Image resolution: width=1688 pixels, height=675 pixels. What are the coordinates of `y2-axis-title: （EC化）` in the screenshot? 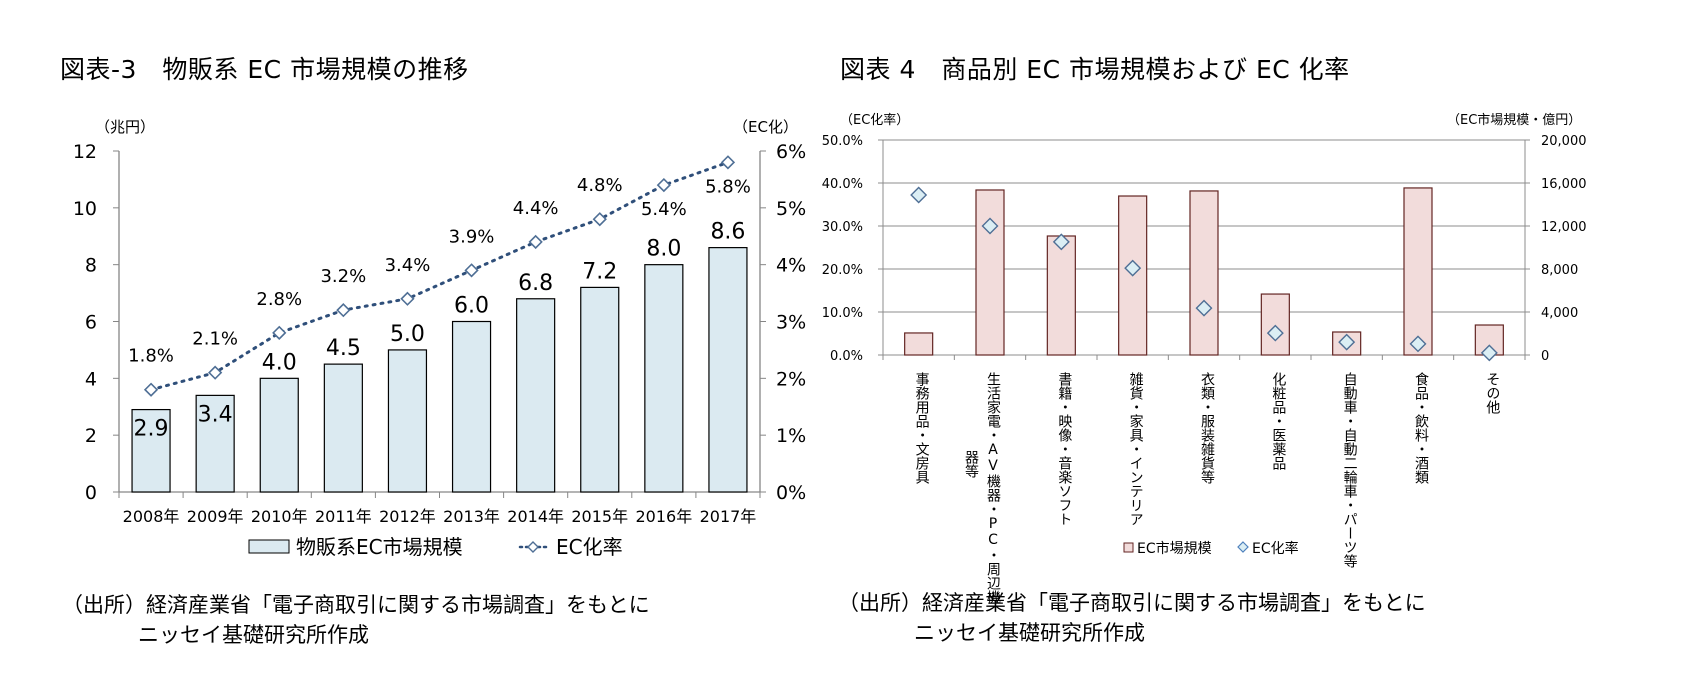 It's located at (765, 127).